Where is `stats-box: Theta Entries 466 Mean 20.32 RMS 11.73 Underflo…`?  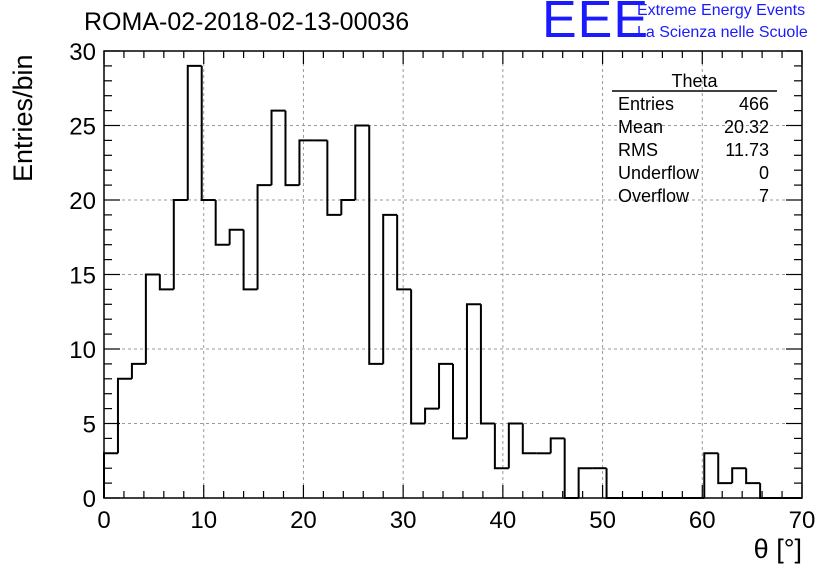
stats-box: Theta Entries 466 Mean 20.32 RMS 11.73 Underflo… is located at coordinates (694, 138).